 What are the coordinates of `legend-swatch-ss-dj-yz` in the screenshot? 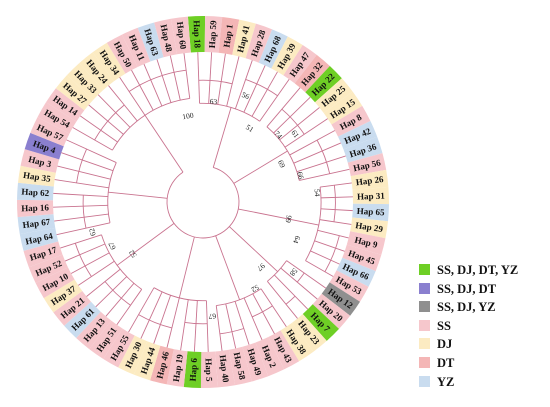 It's located at (424, 307).